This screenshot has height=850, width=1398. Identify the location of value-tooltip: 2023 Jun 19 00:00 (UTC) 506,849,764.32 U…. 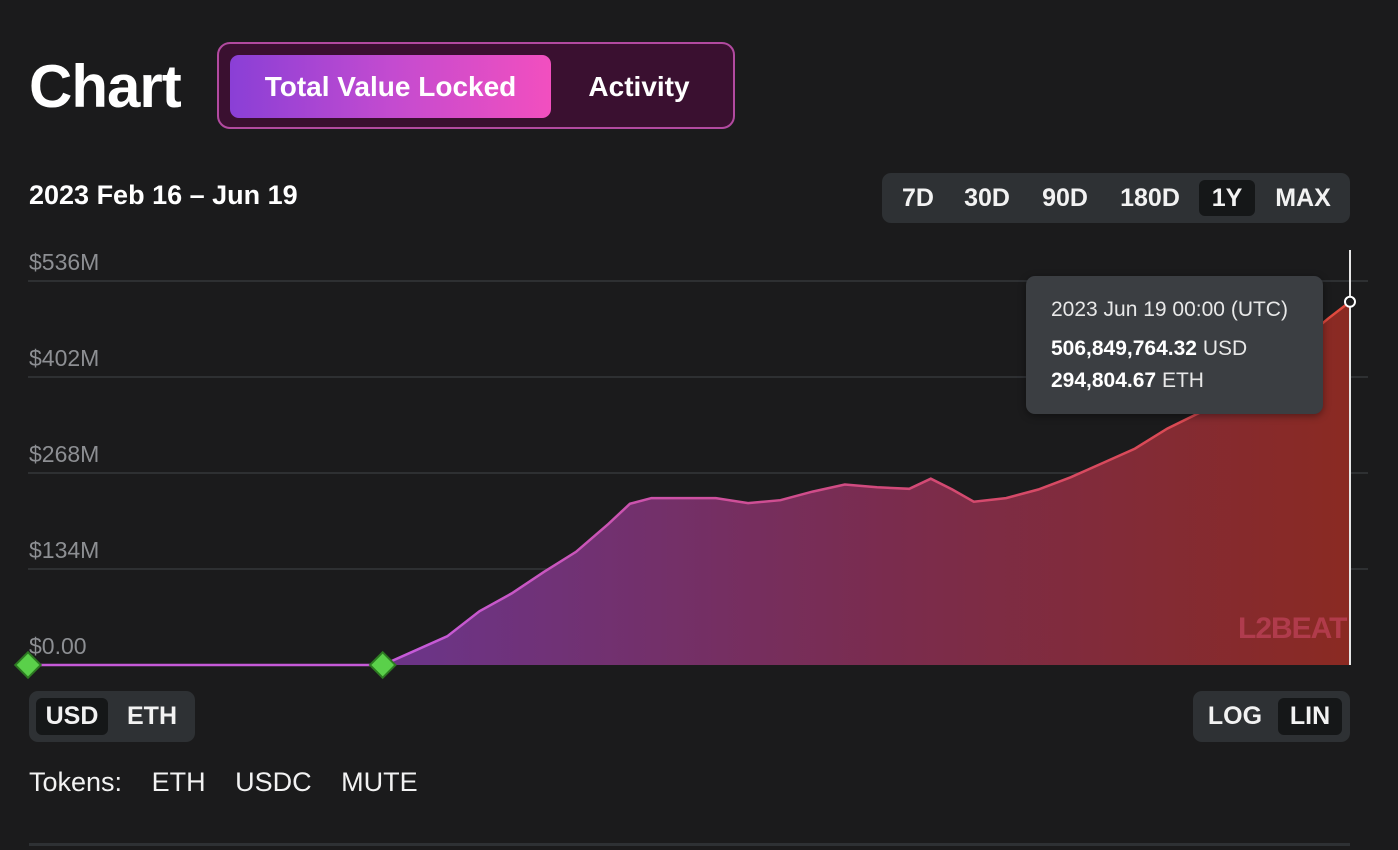
(1174, 345).